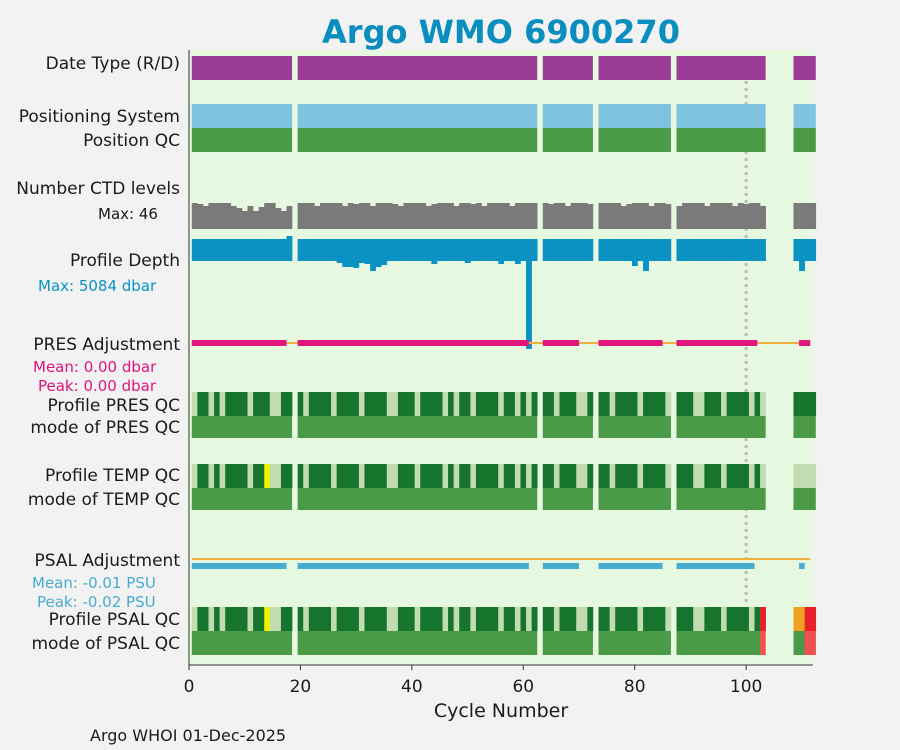 The width and height of the screenshot is (900, 750). I want to click on date-type-bar, so click(721, 68).